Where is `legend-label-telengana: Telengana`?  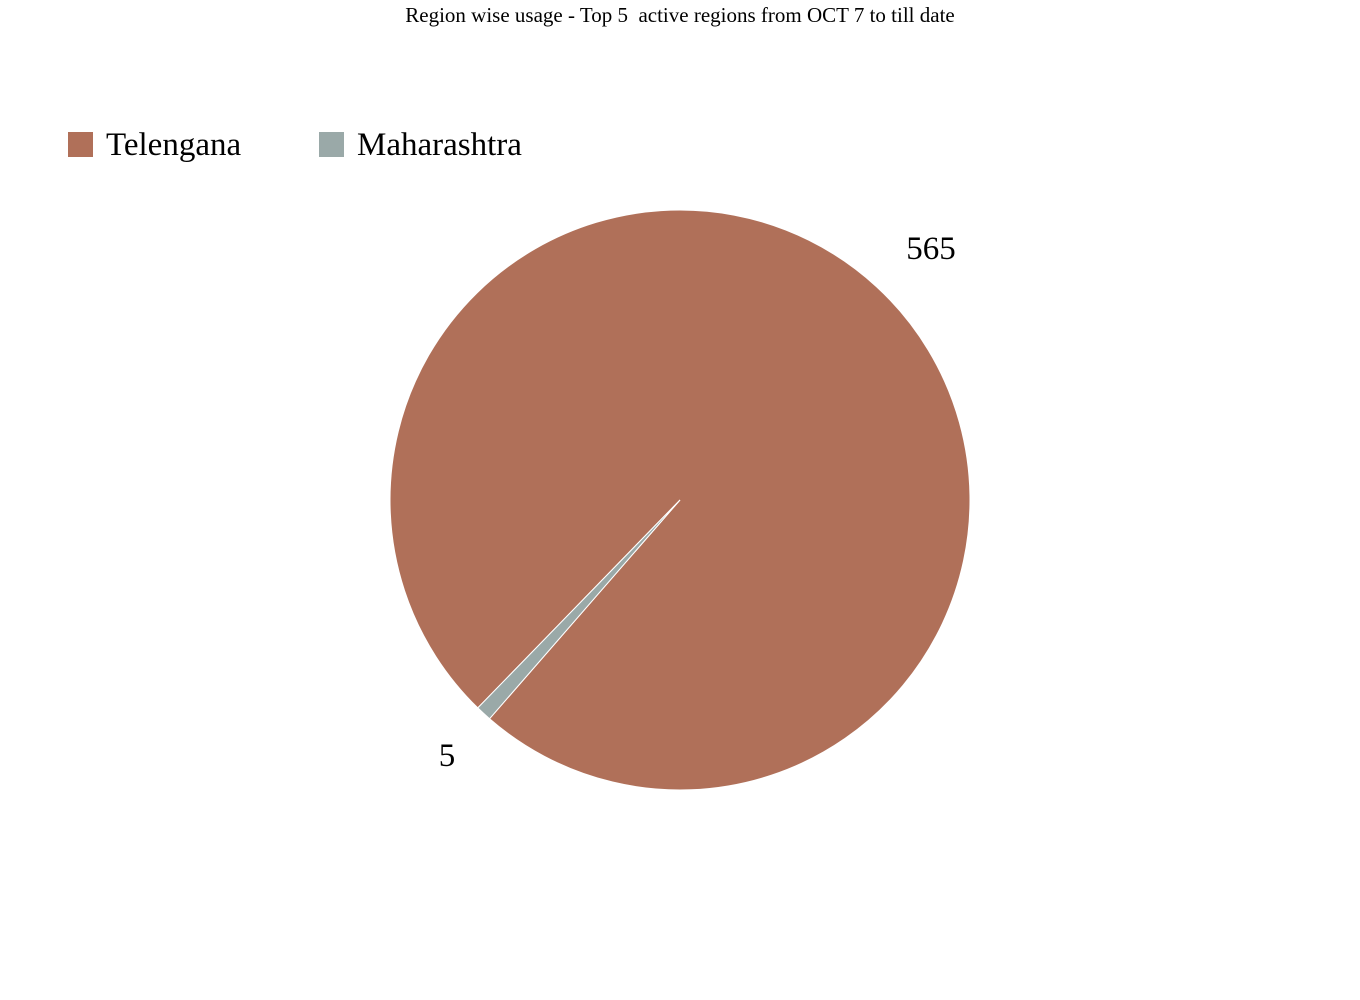 legend-label-telengana: Telengana is located at coordinates (174, 145).